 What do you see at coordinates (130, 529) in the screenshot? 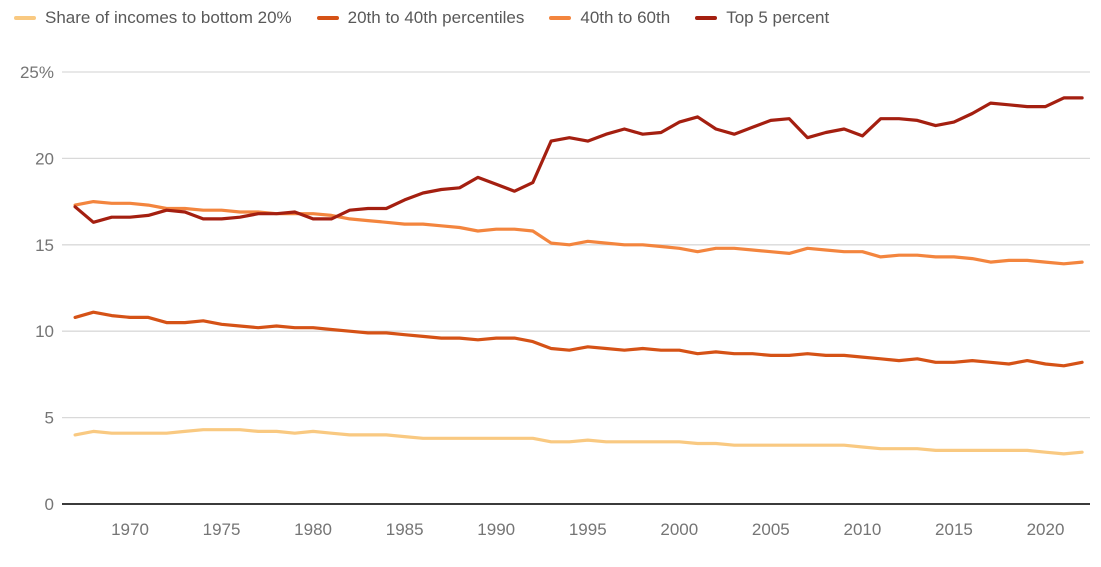
I see `x-tick-label-1970: 1970` at bounding box center [130, 529].